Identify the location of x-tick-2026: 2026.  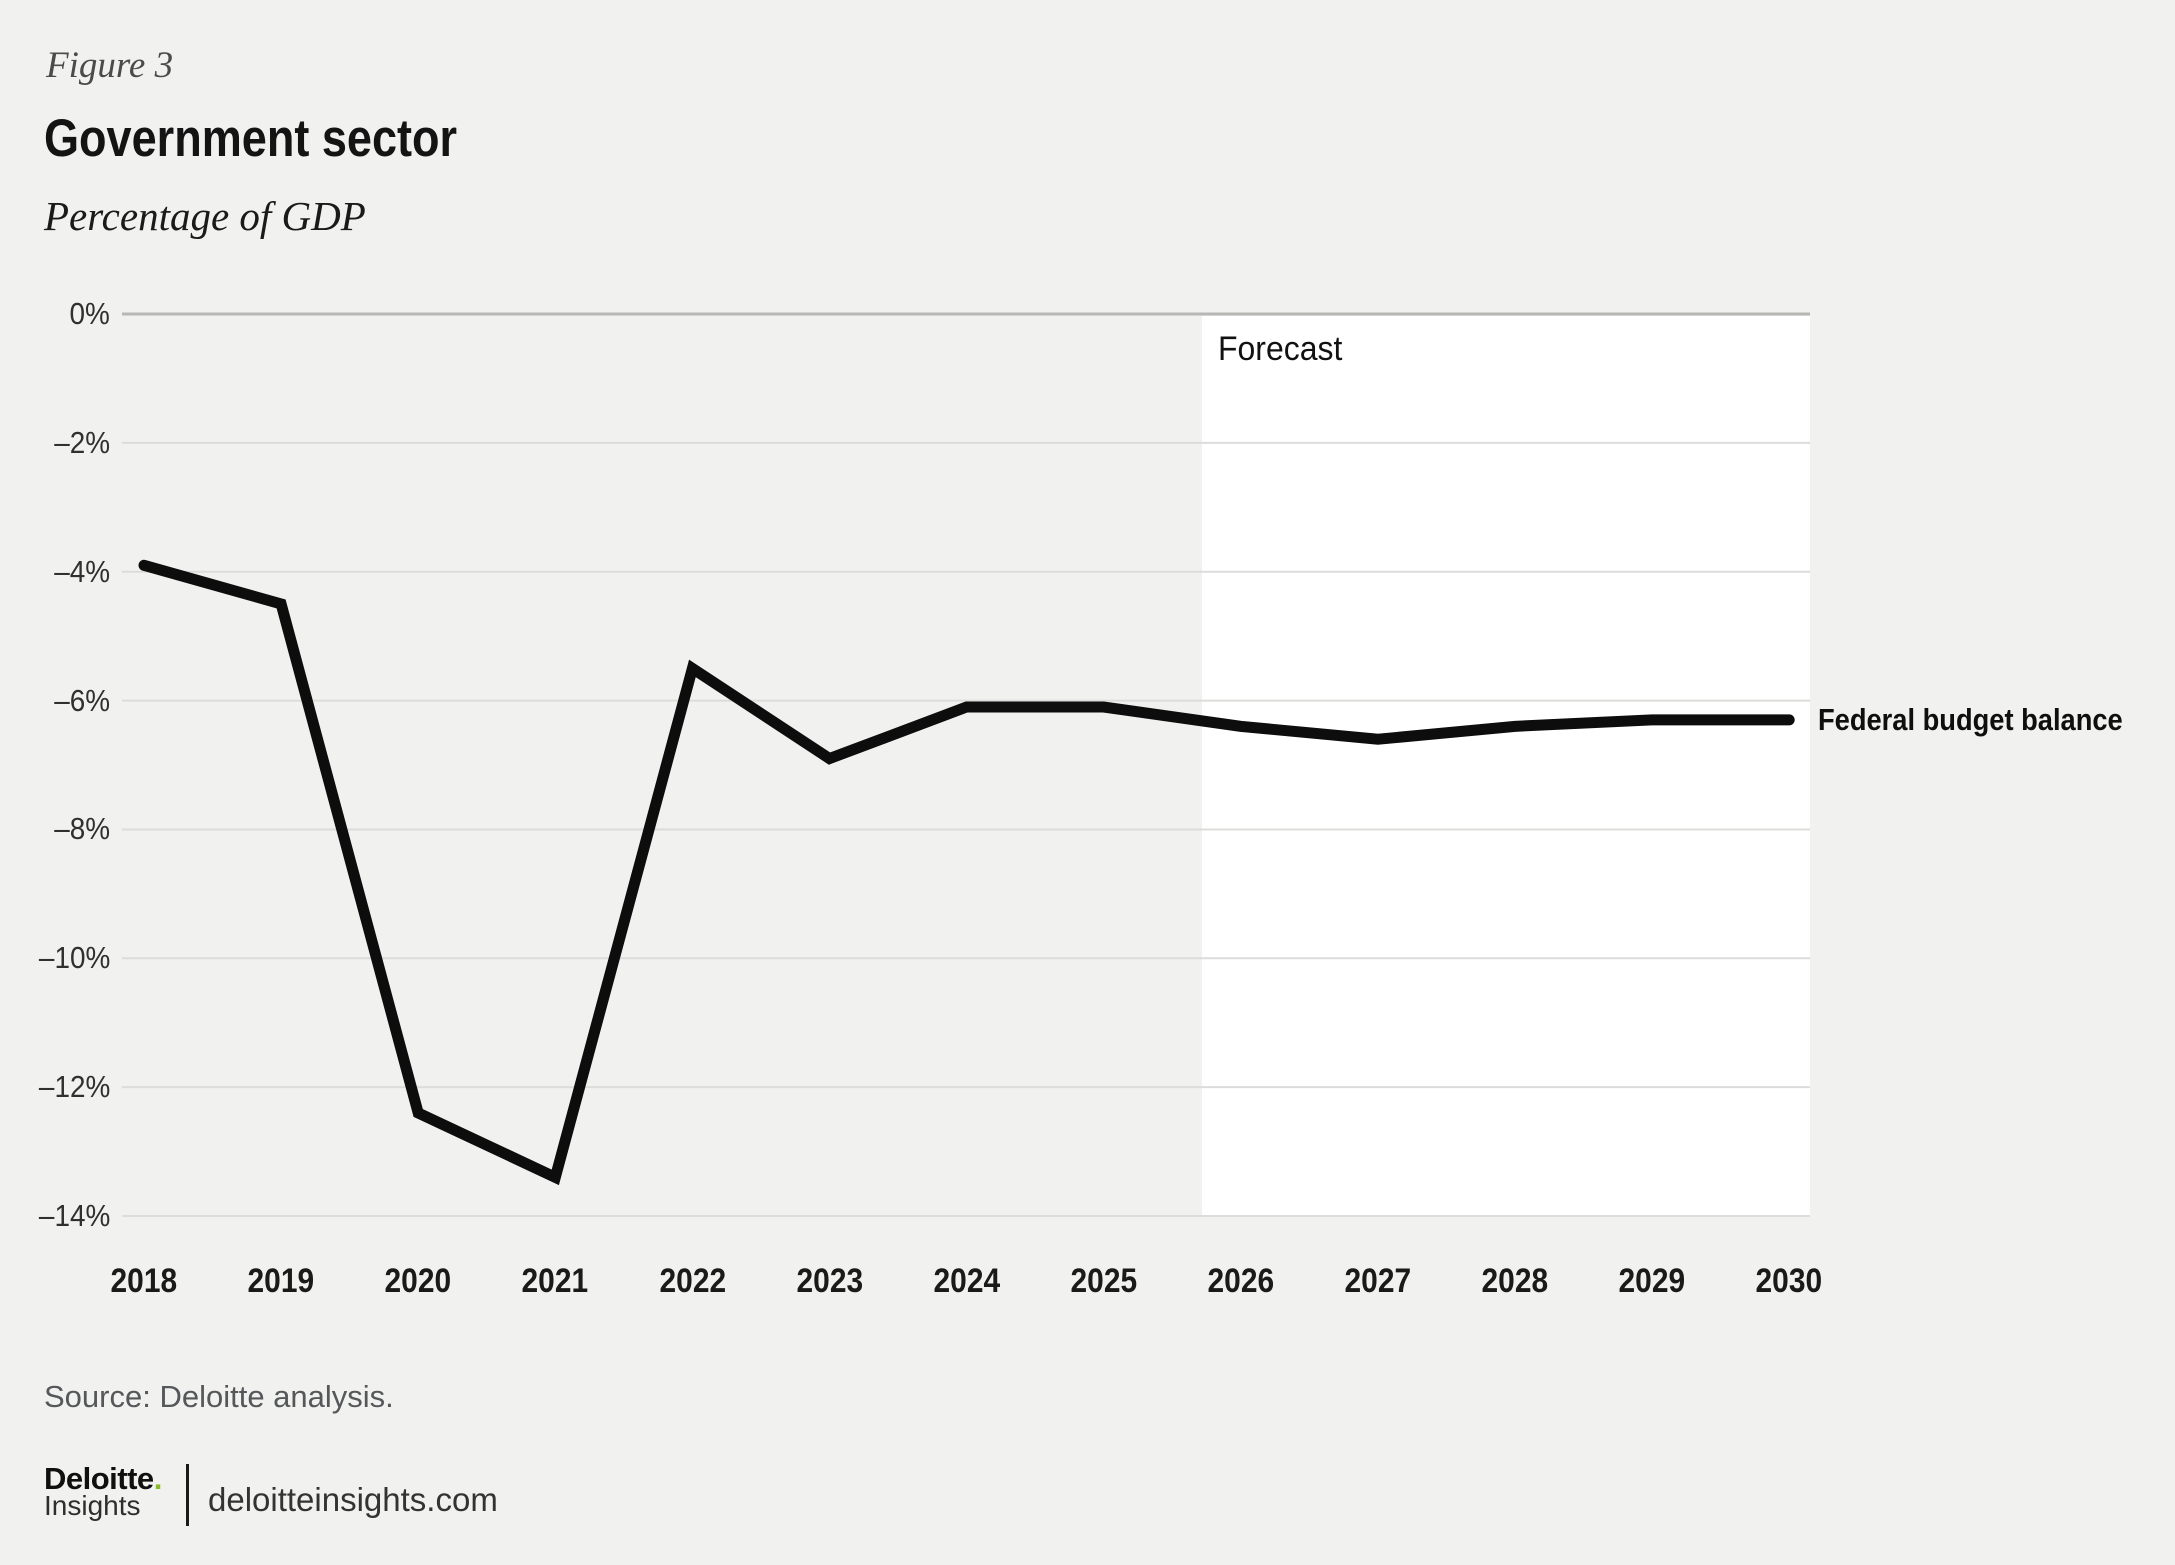
(1241, 1281).